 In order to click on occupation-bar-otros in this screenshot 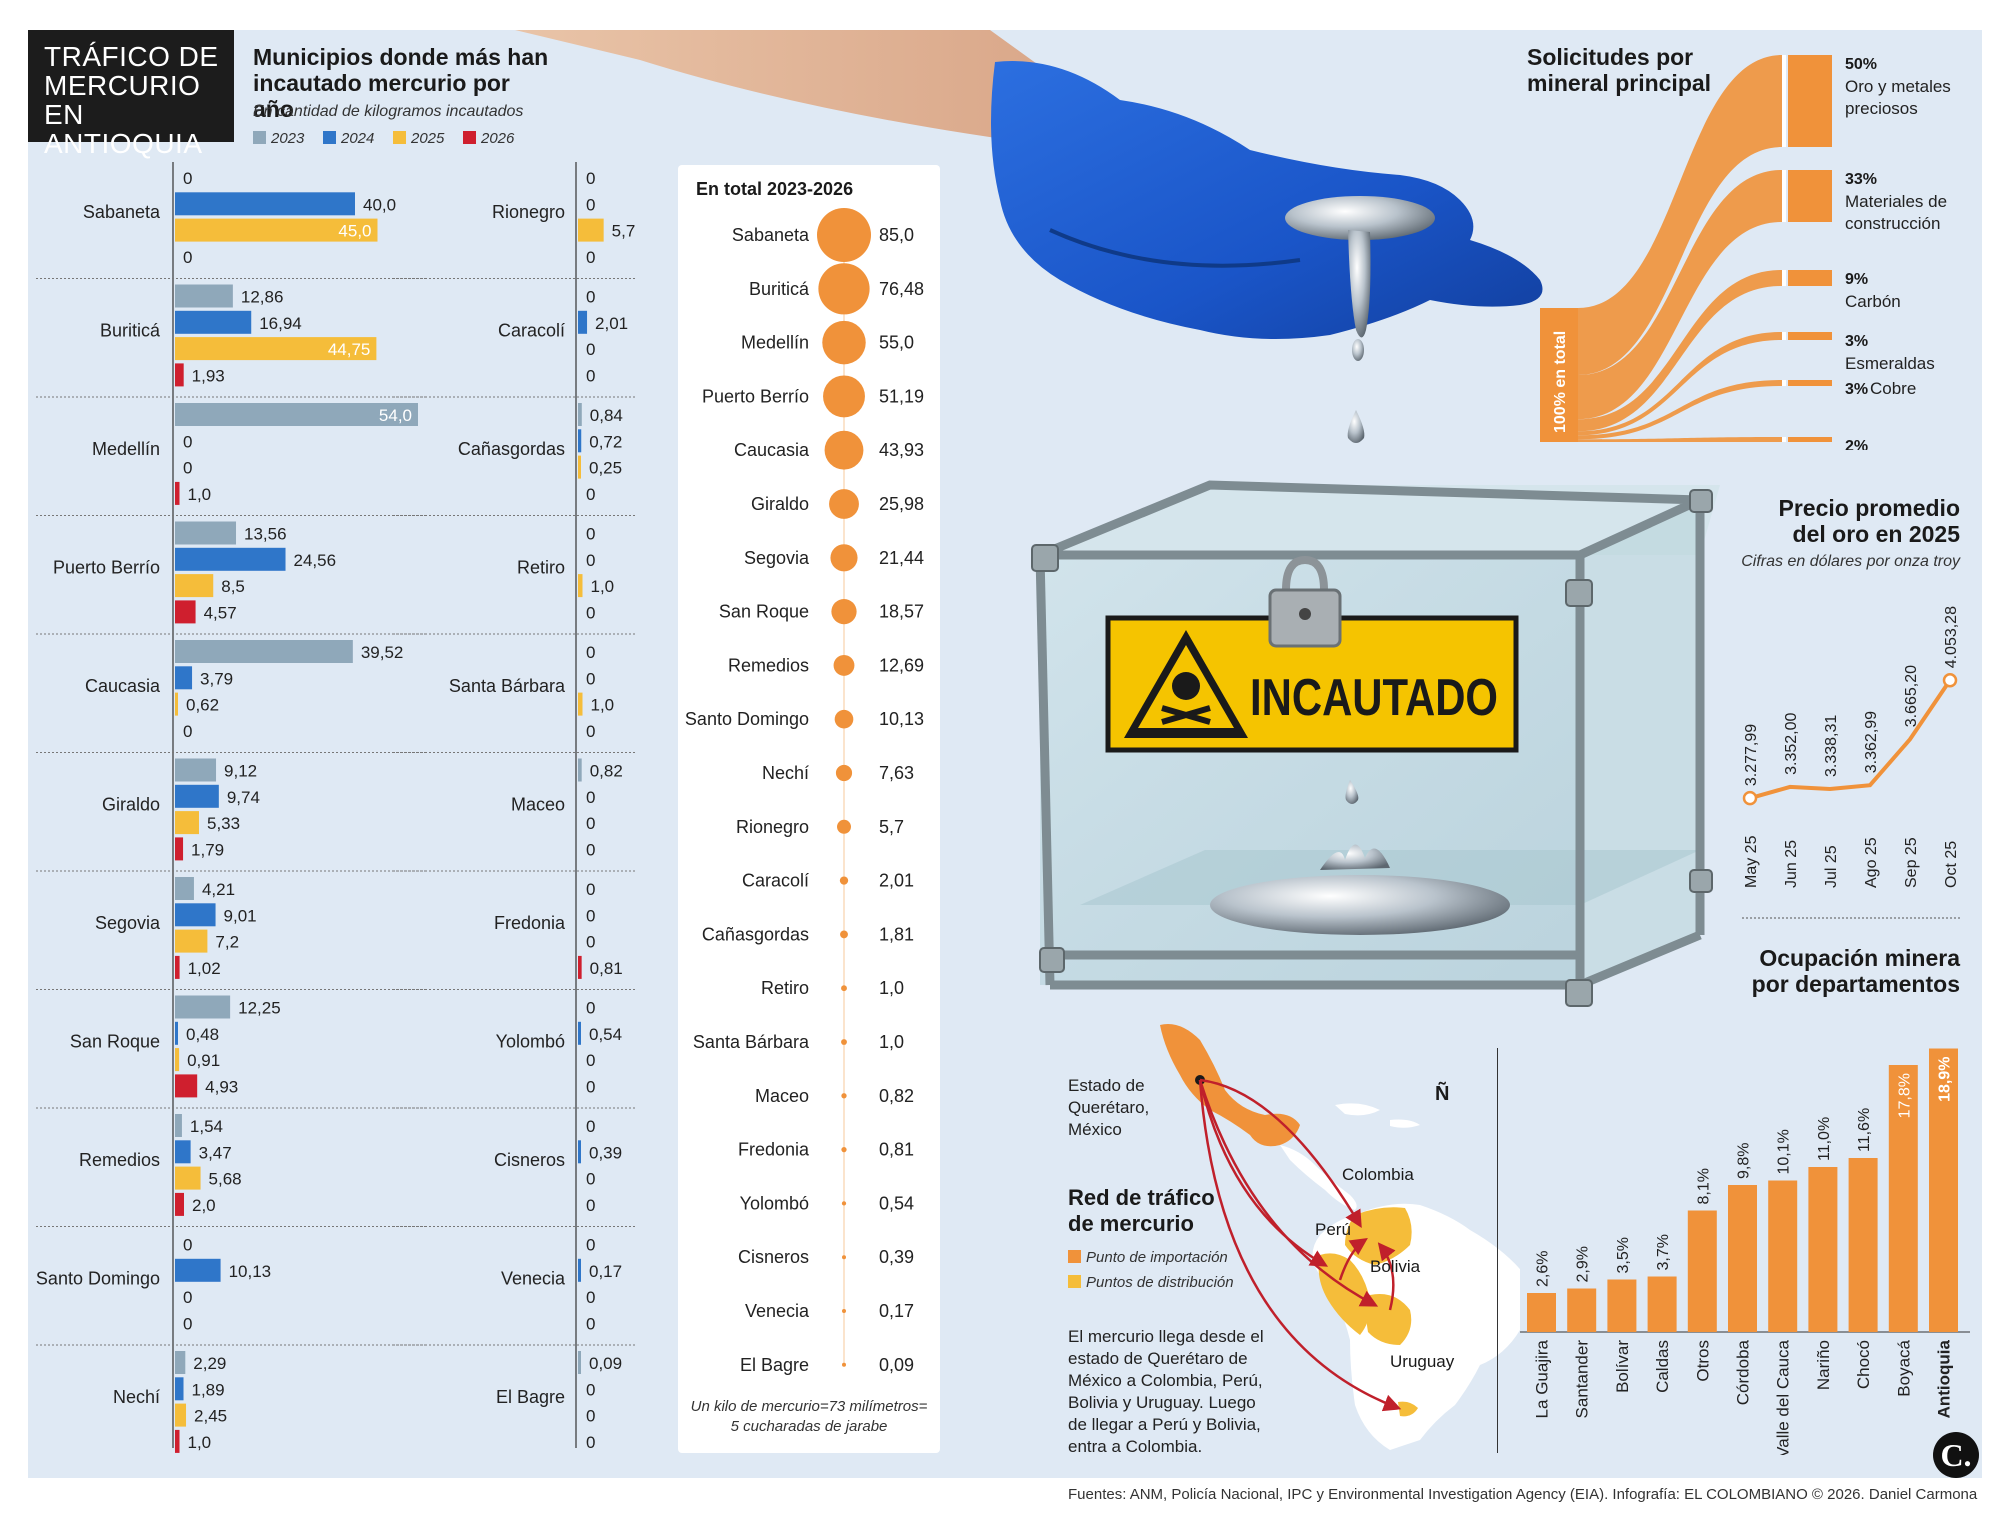, I will do `click(1702, 1271)`.